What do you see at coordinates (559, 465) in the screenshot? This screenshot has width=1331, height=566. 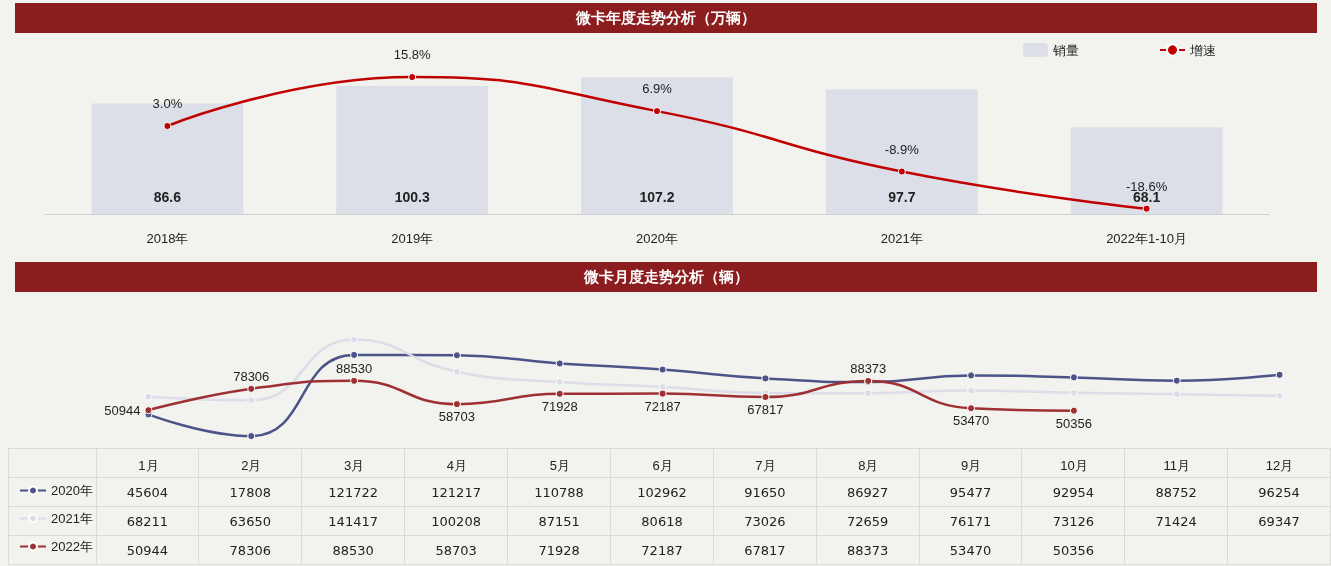 I see `x-tick-label: 5月` at bounding box center [559, 465].